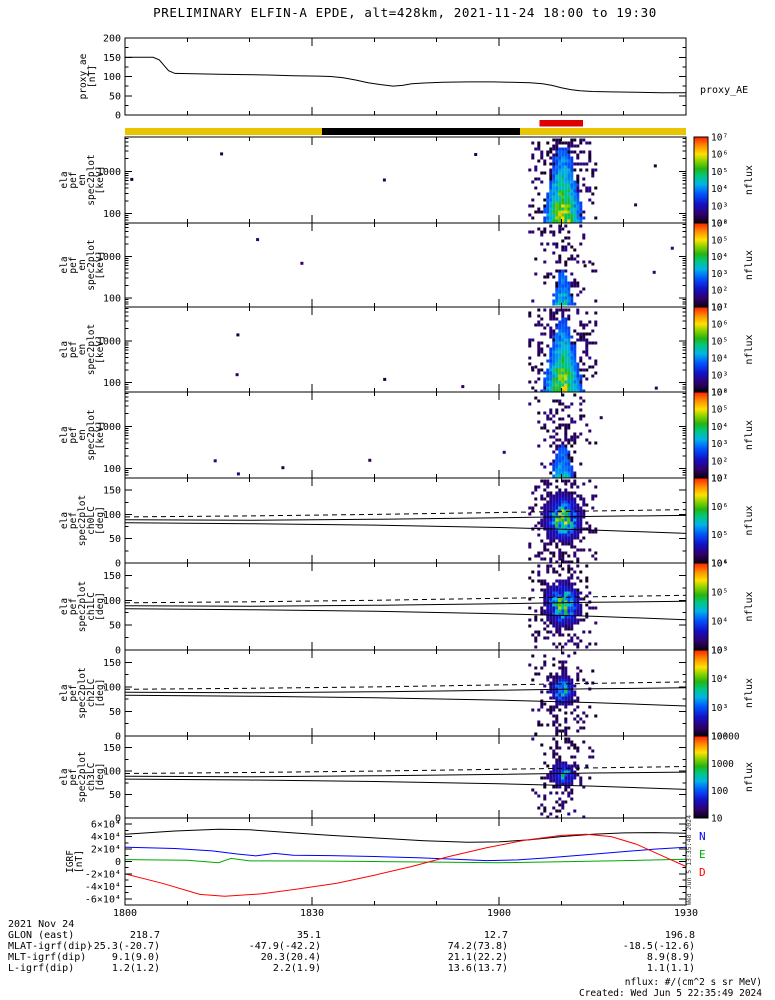  What do you see at coordinates (405, 854) in the screenshot?
I see `series-N` at bounding box center [405, 854].